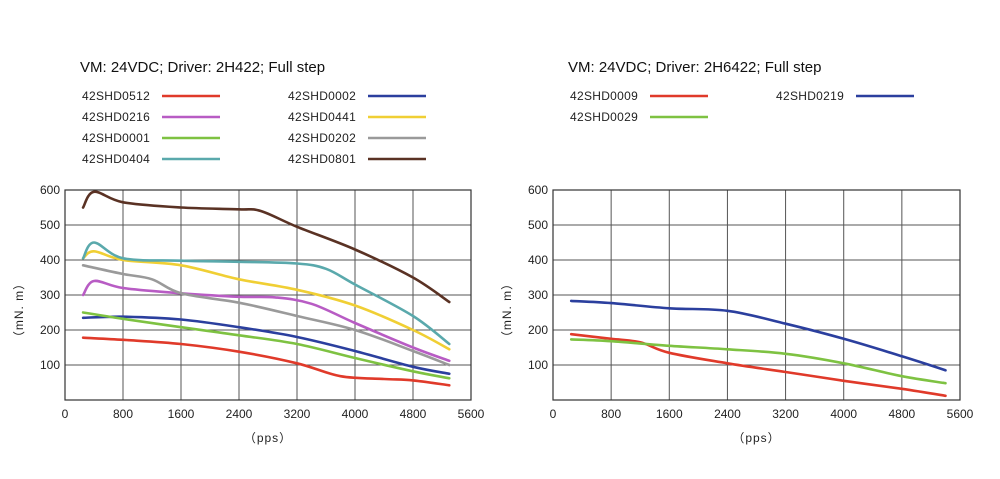 The width and height of the screenshot is (1000, 479). What do you see at coordinates (202, 67) in the screenshot?
I see `chart-title: VM: 24VDC; Driver: 2H422; Full step` at bounding box center [202, 67].